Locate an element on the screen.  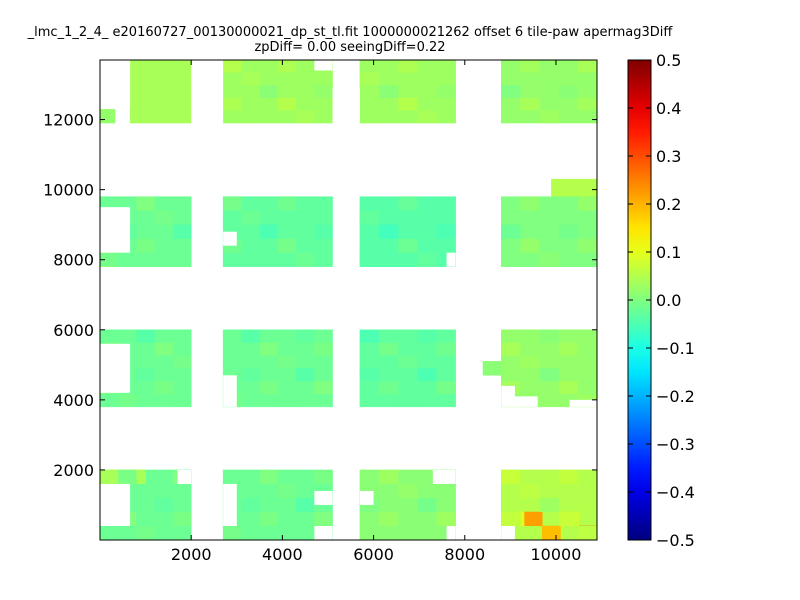
colorbar-tick-label: −0.3 is located at coordinates (675, 444).